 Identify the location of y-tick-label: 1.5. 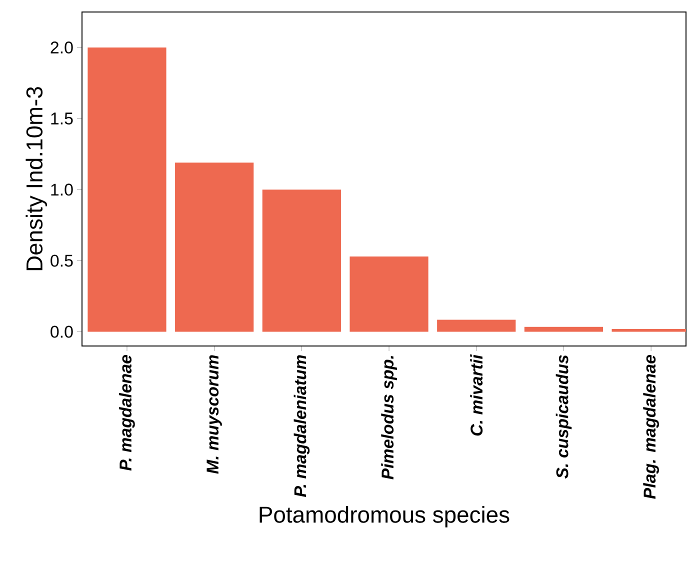
(62, 118).